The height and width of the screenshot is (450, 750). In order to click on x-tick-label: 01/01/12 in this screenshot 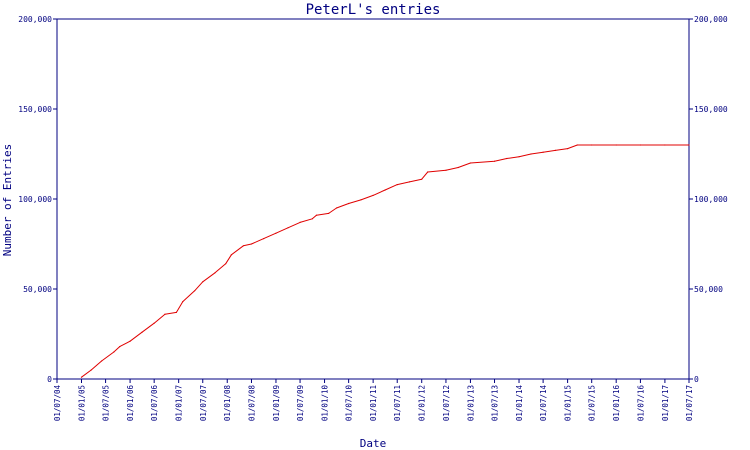, I will do `click(422, 403)`.